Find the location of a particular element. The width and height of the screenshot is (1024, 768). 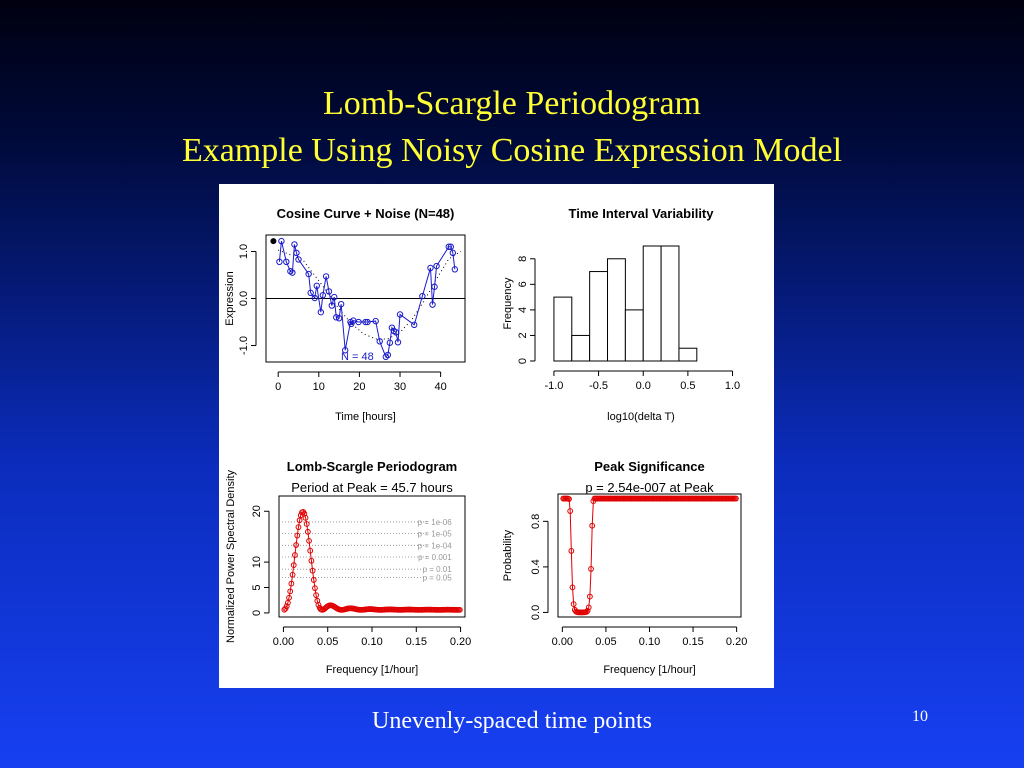

x-tick-label: 10 is located at coordinates (319, 387).